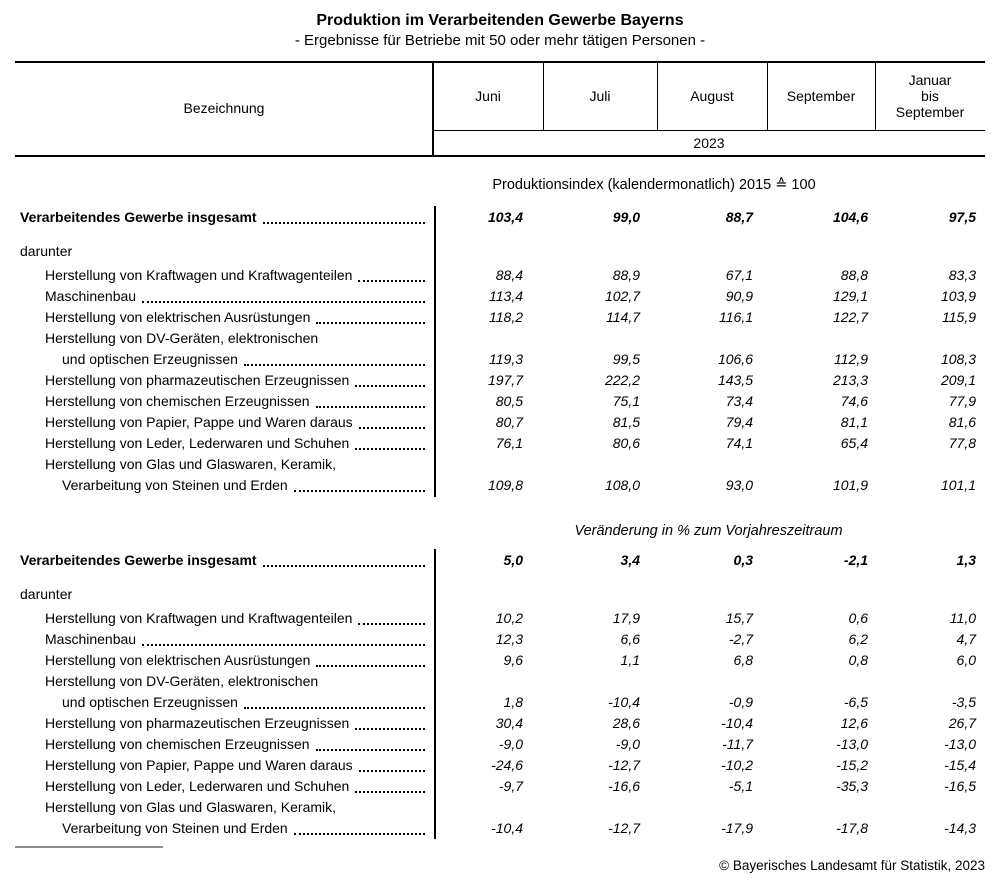 The height and width of the screenshot is (882, 1000). Describe the element at coordinates (851, 359) in the screenshot. I see `value-cell: 112,9` at that location.